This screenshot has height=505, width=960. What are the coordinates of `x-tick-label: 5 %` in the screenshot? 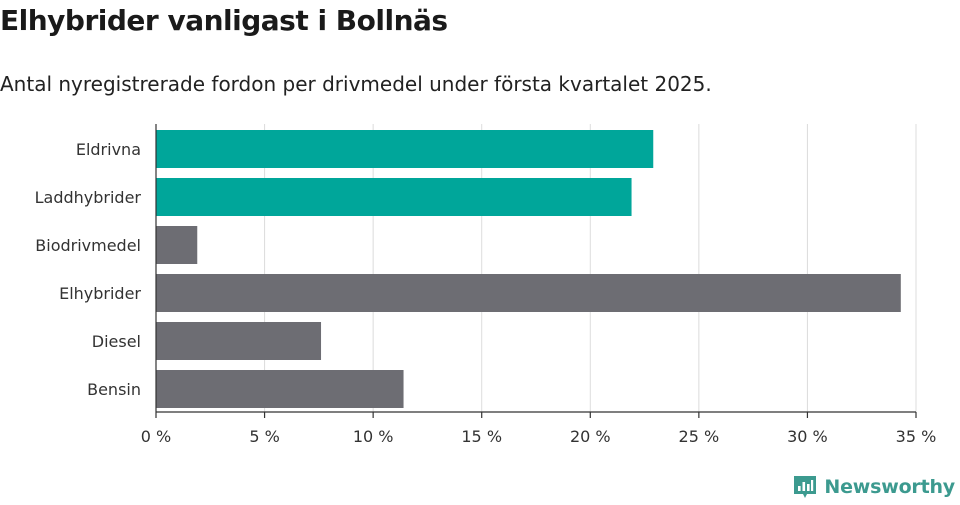 It's located at (264, 436).